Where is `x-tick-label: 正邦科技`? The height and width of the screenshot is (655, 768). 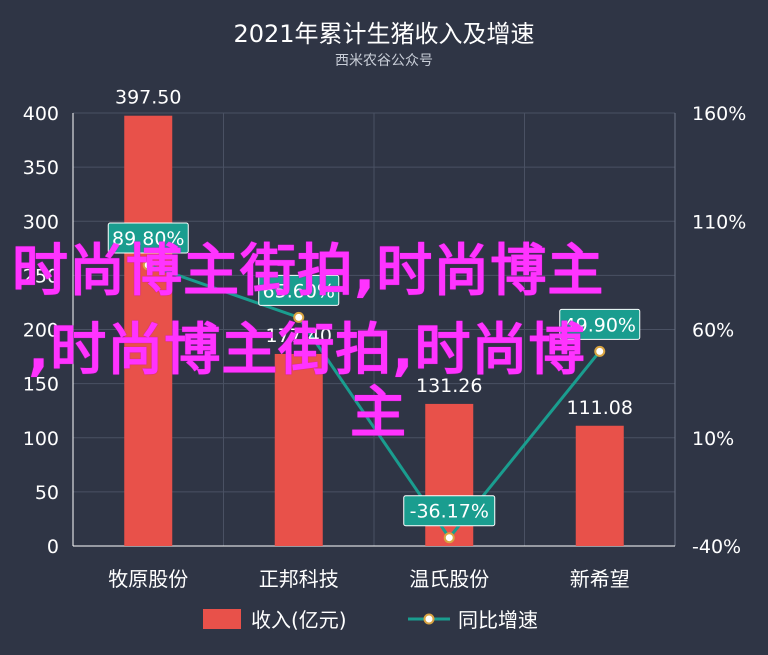
x-tick-label: 正邦科技 is located at coordinates (299, 579).